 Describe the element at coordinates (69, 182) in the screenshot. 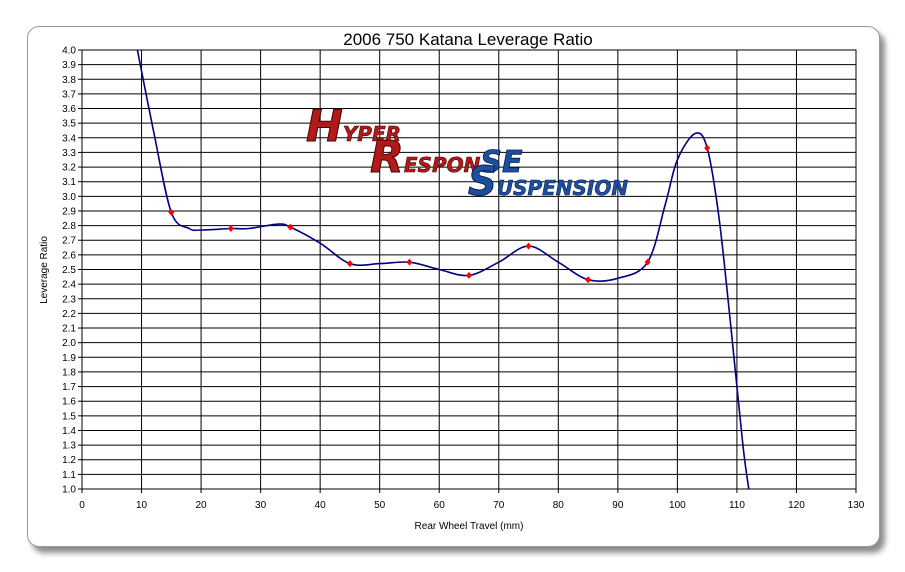

I see `y-tick-label: 3.1` at that location.